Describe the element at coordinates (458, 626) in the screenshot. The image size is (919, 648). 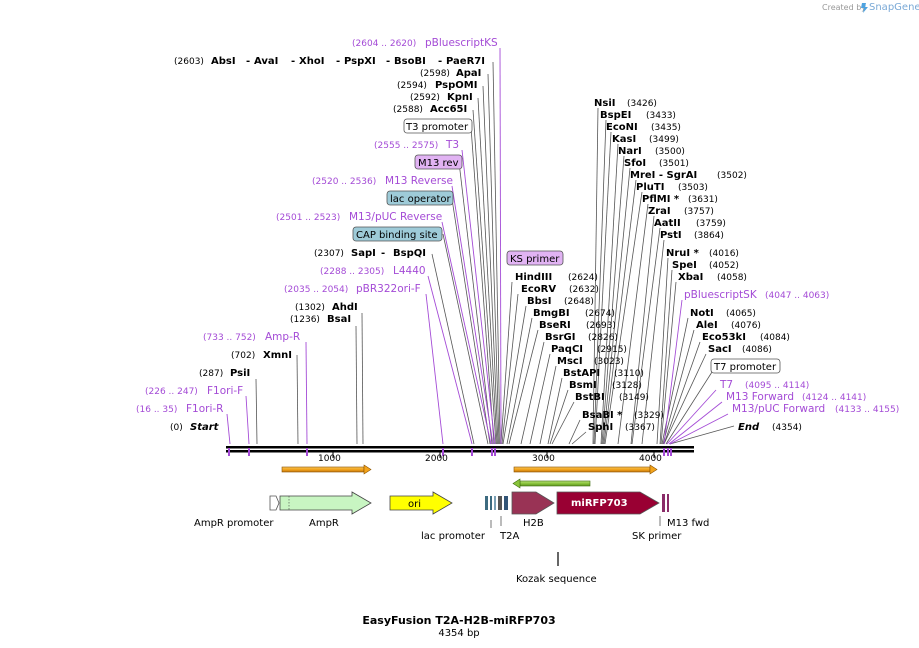
I see `map-footer: EasyFusion T2A-H2B-miRFP703 4354 bp` at that location.